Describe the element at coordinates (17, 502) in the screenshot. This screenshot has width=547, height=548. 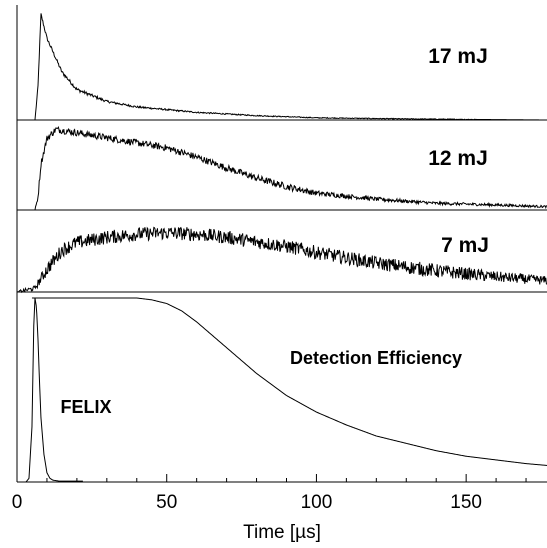
I see `x-tick-label-0: 0` at that location.